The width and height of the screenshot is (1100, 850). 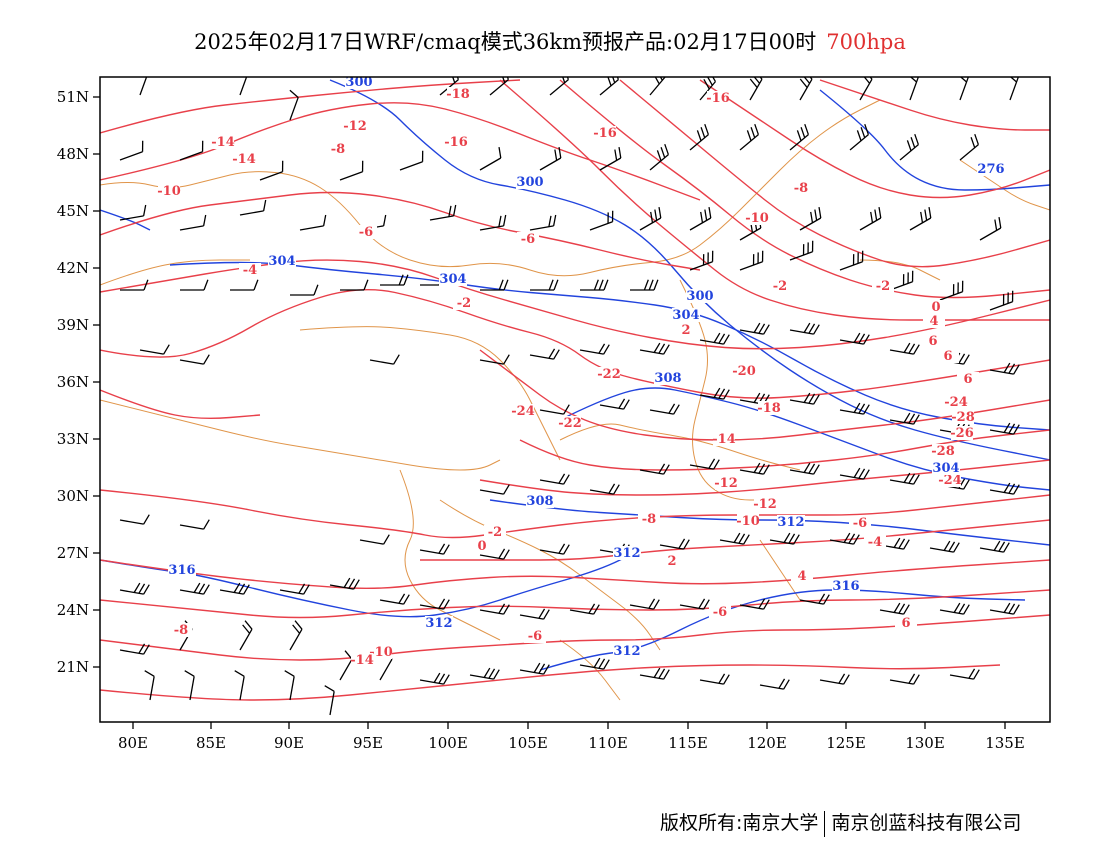 What do you see at coordinates (947, 356) in the screenshot?
I see `temperature-label: 6` at bounding box center [947, 356].